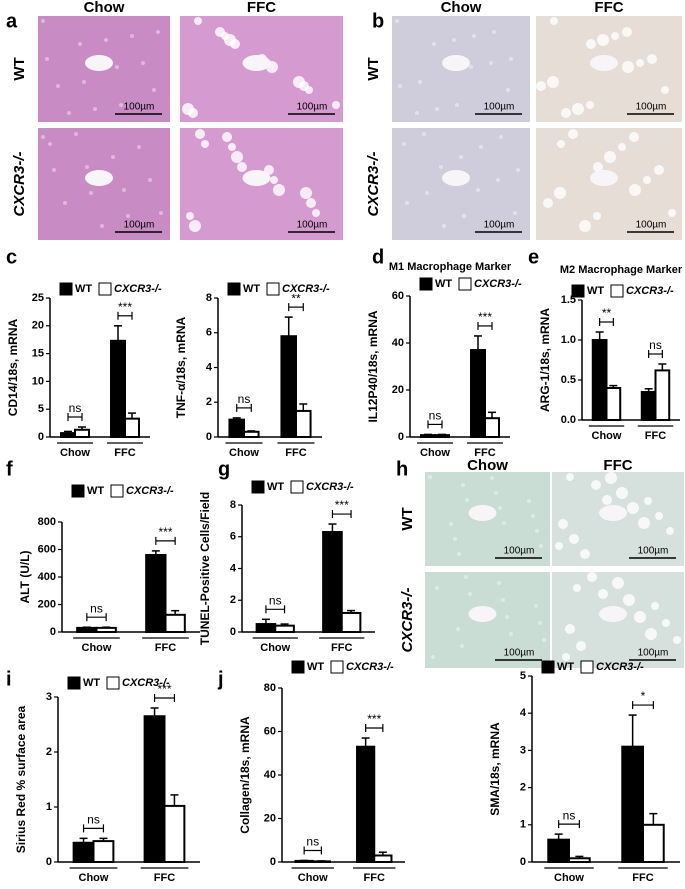 The width and height of the screenshot is (685, 889). I want to click on y-tick-label: 15, so click(38, 354).